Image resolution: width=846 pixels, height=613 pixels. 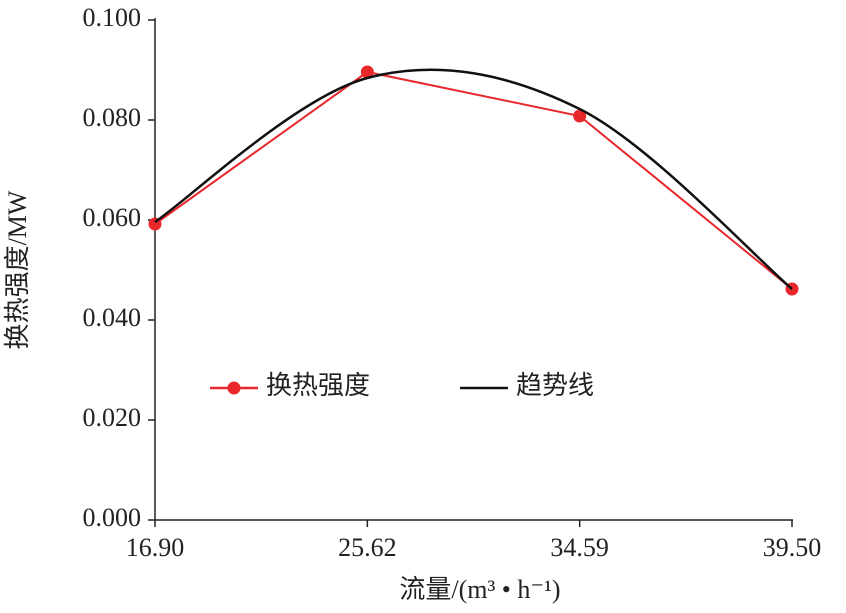 I want to click on y-tick-label: 0.020, so click(x=112, y=417).